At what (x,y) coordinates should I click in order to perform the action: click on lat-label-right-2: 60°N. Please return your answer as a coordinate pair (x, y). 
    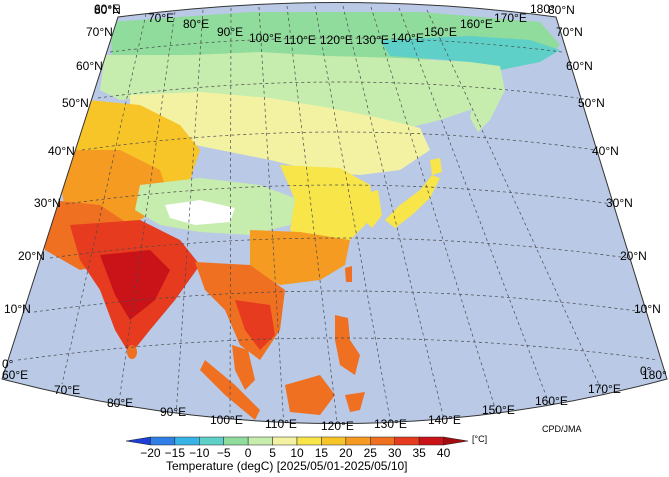
    Looking at the image, I should click on (579, 66).